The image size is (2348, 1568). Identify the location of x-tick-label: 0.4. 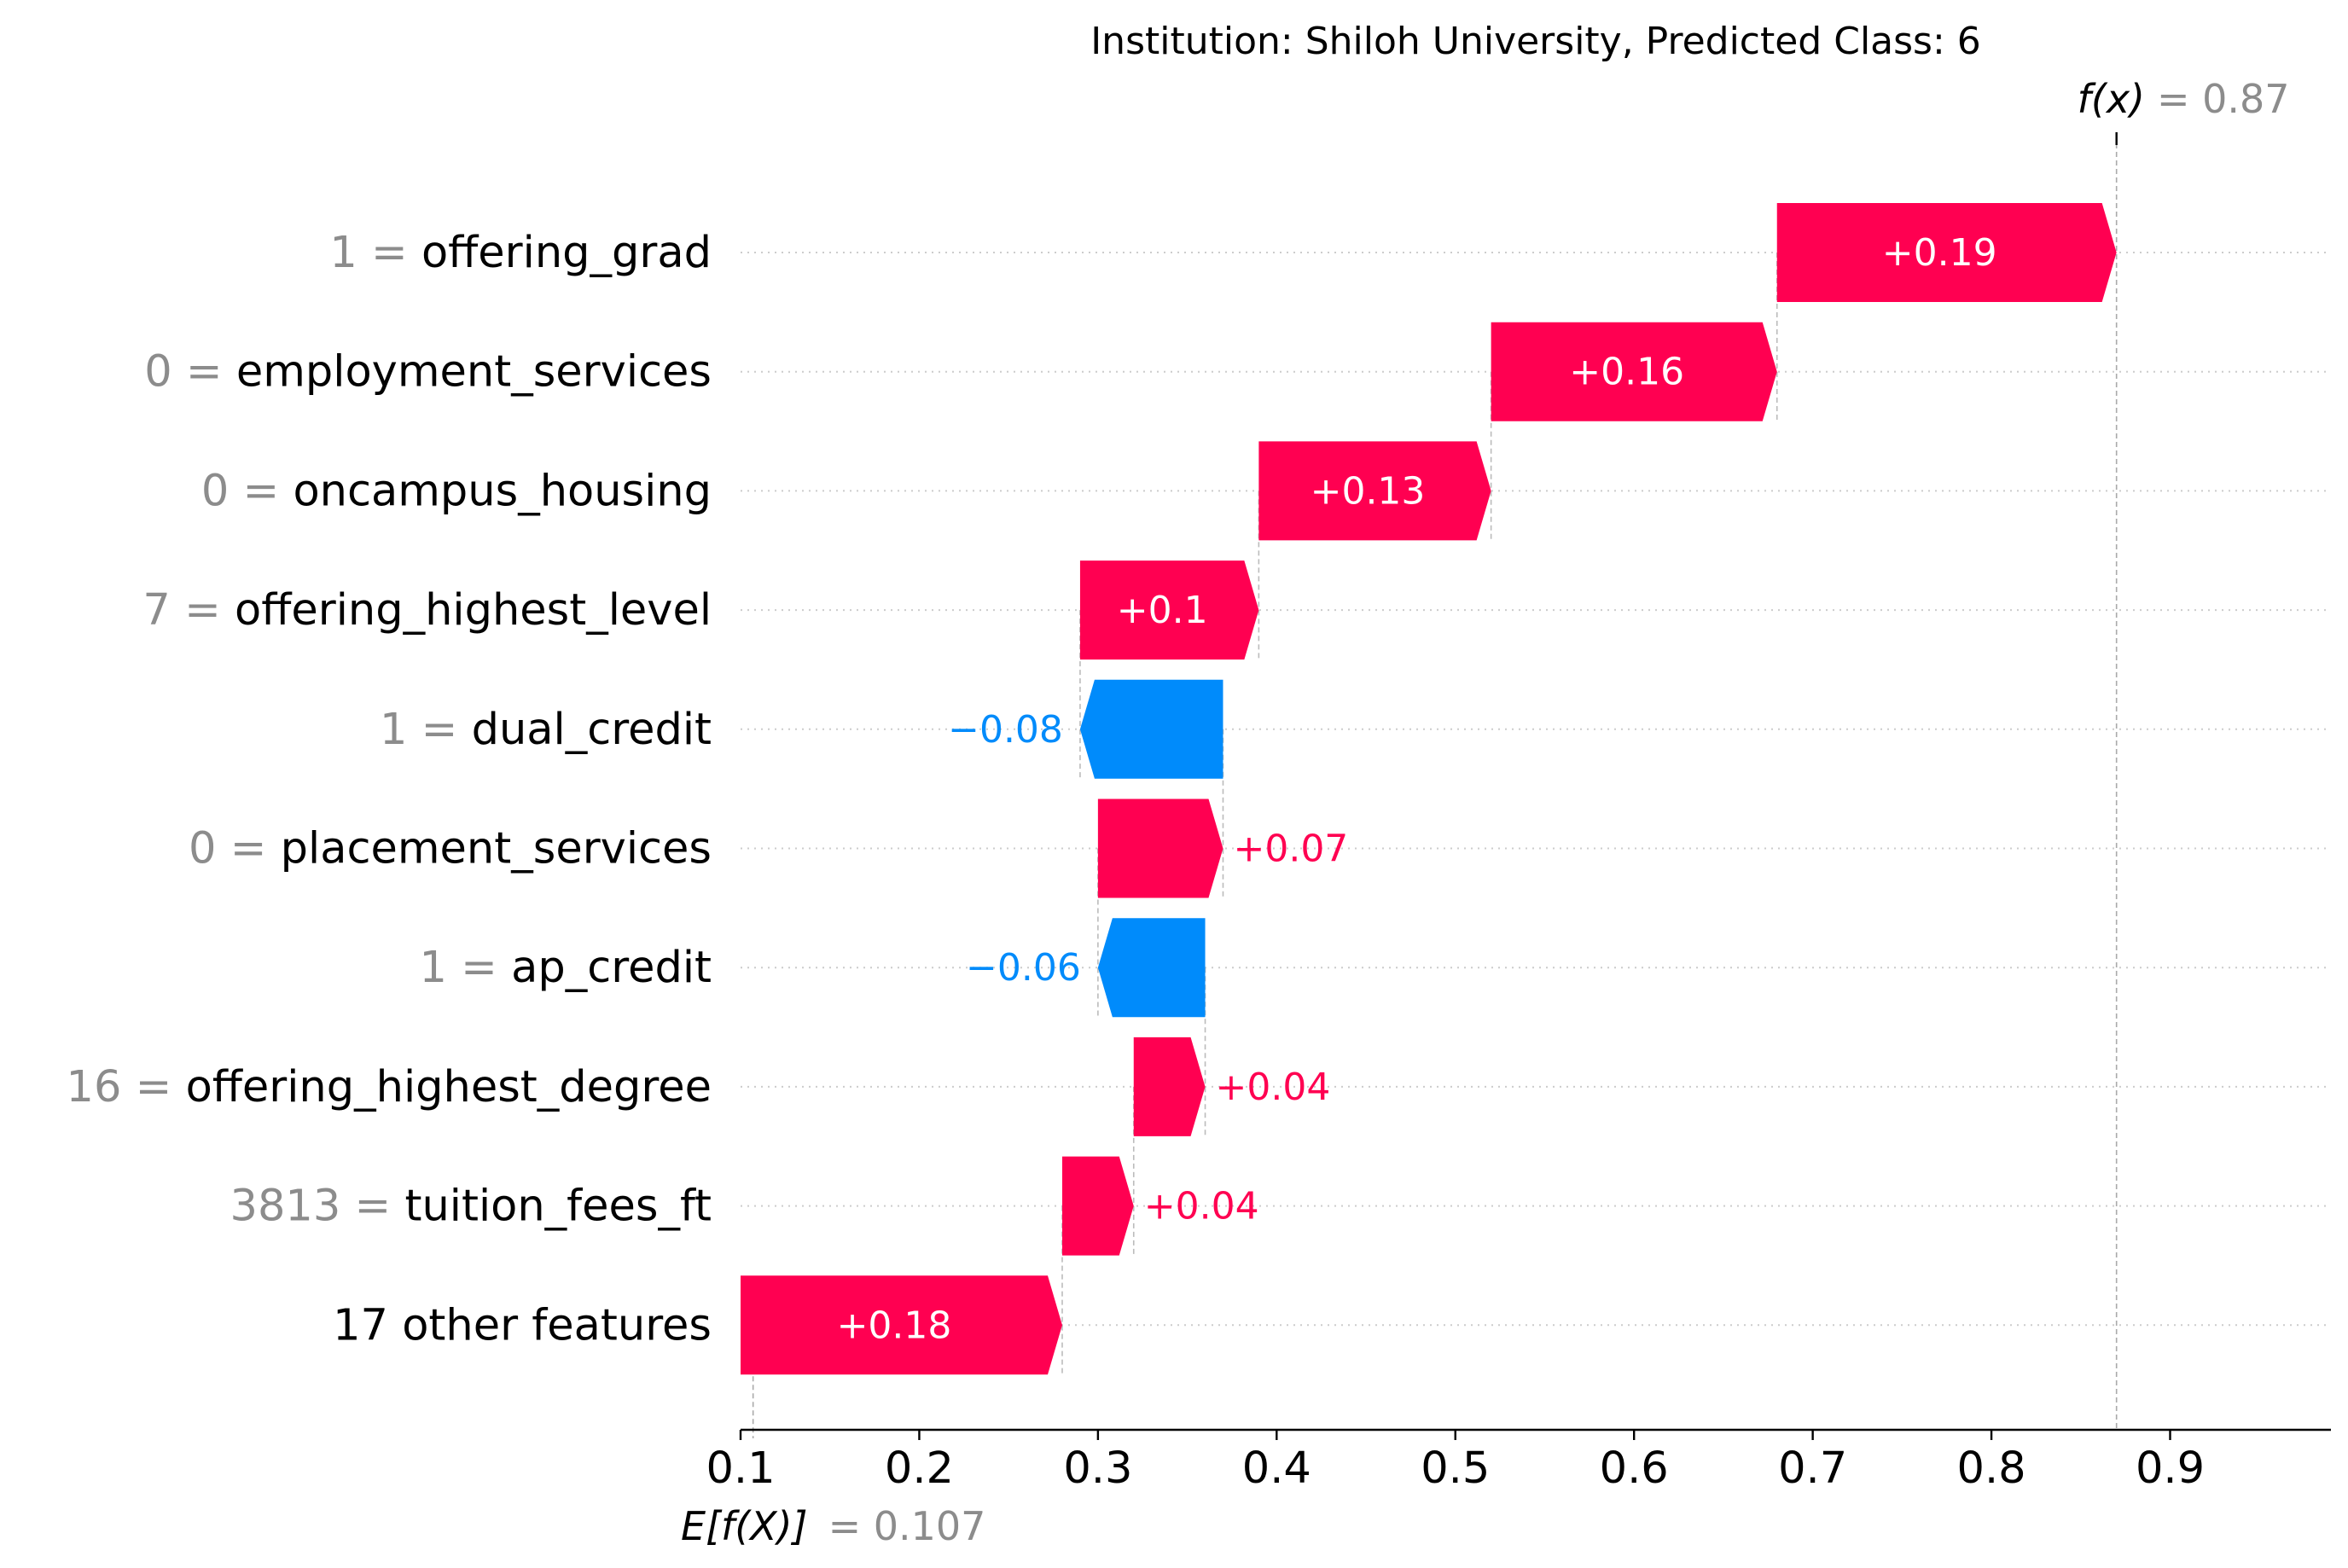
(1276, 1468).